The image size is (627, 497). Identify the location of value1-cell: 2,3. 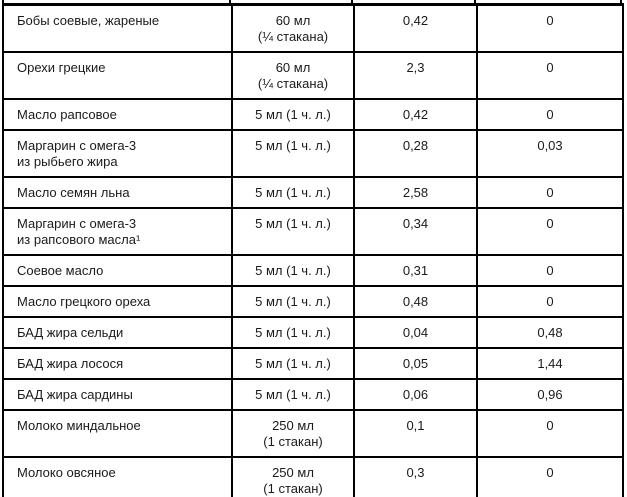
(415, 75).